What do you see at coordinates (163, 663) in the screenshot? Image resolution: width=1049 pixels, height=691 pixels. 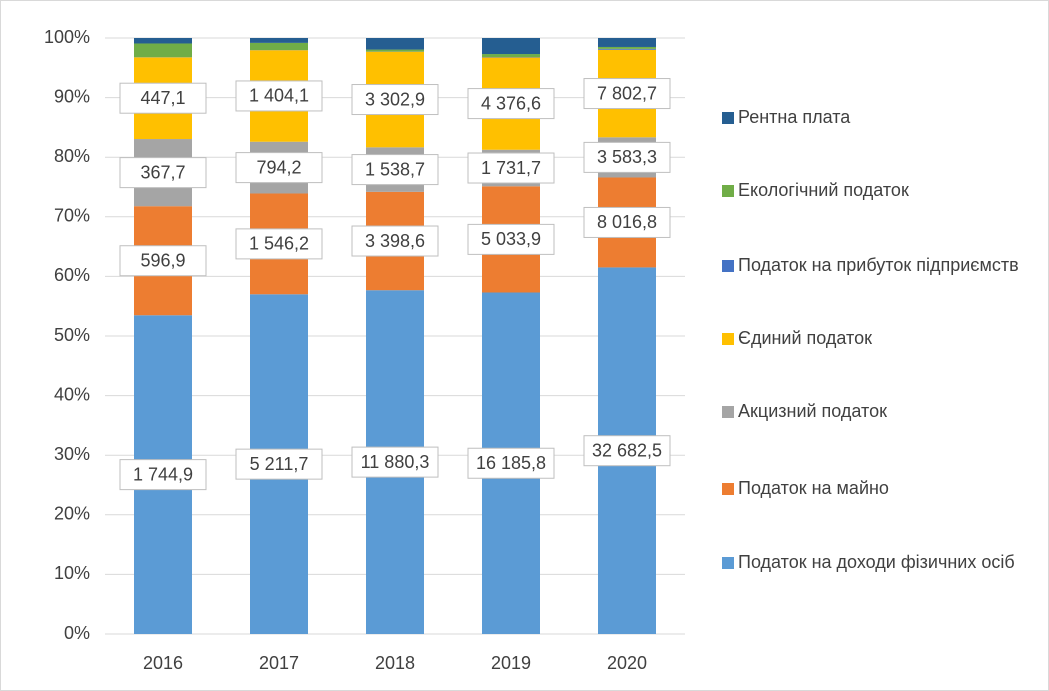 I see `x-tick-label: 2016` at bounding box center [163, 663].